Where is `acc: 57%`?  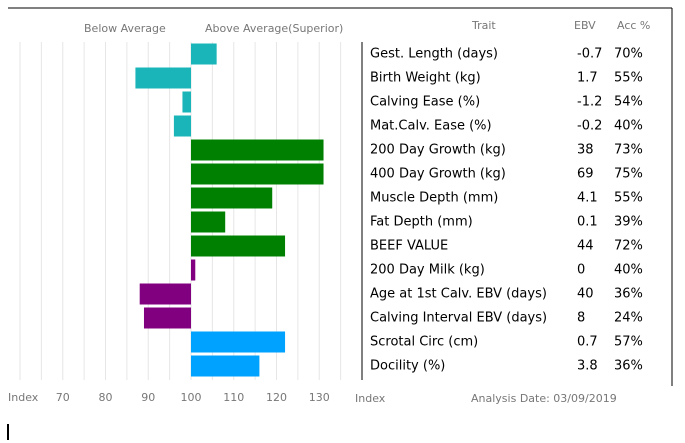 acc: 57% is located at coordinates (628, 342).